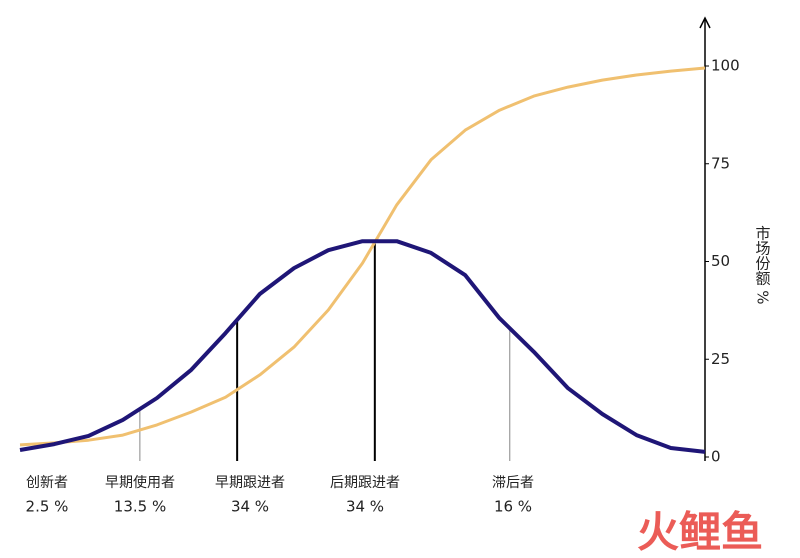 This screenshot has height=558, width=800. Describe the element at coordinates (700, 532) in the screenshot. I see `watermark: 火鲤鱼` at that location.